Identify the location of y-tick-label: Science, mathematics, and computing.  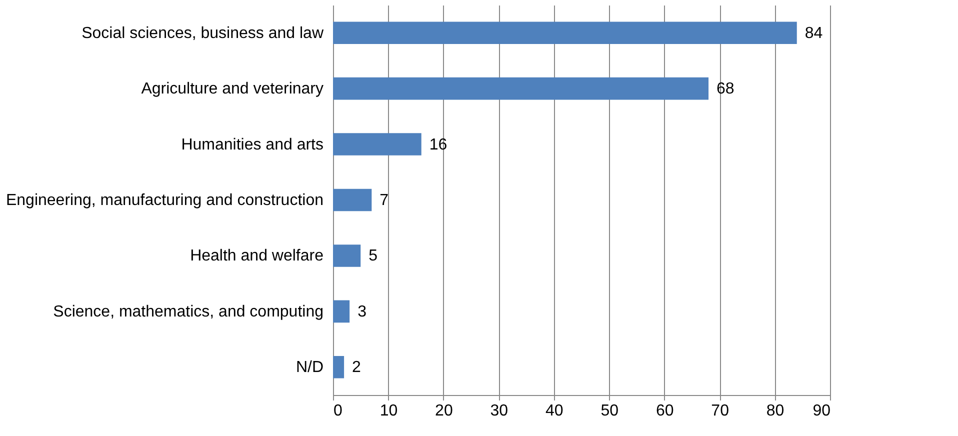
(188, 311).